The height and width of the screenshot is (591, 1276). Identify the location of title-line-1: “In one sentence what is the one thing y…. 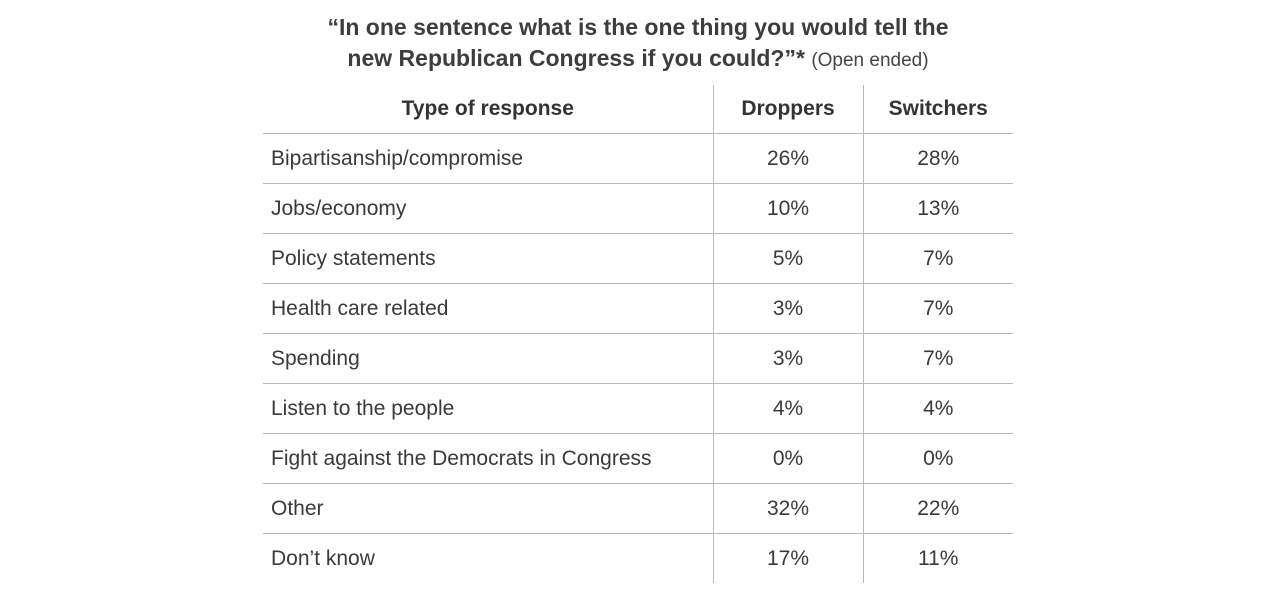
(638, 27).